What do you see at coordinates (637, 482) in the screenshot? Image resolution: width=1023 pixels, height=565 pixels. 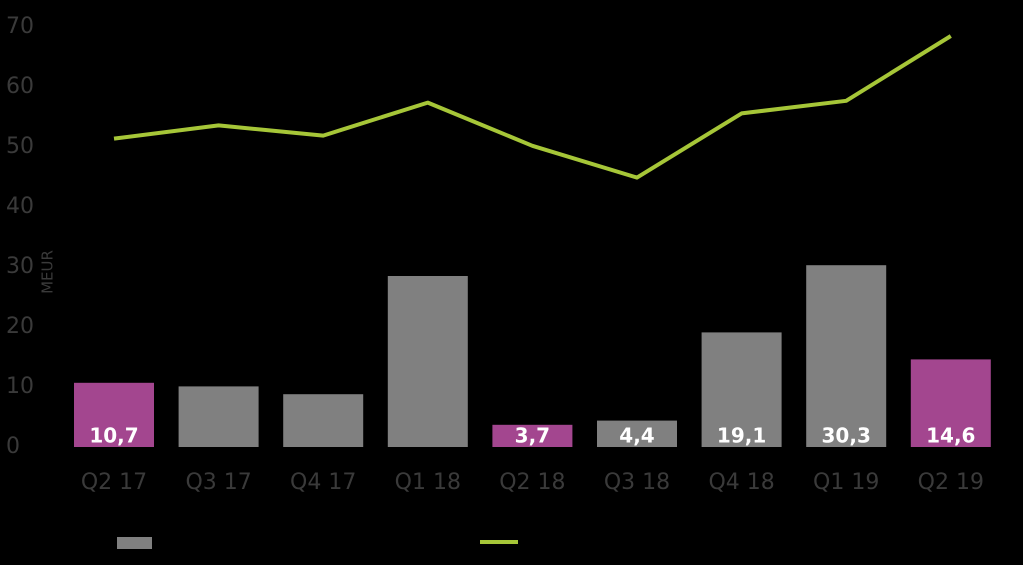 I see `x-tick-label: Q3 18` at bounding box center [637, 482].